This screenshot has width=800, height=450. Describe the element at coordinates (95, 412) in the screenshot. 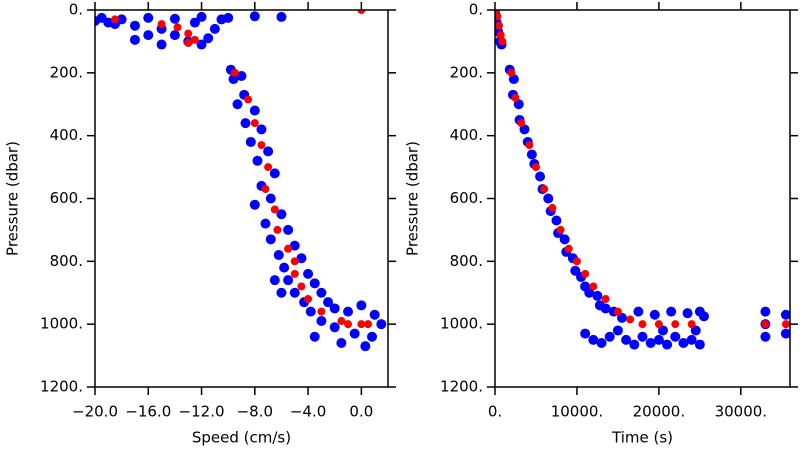

I see `x-tick-label: −20.0` at that location.